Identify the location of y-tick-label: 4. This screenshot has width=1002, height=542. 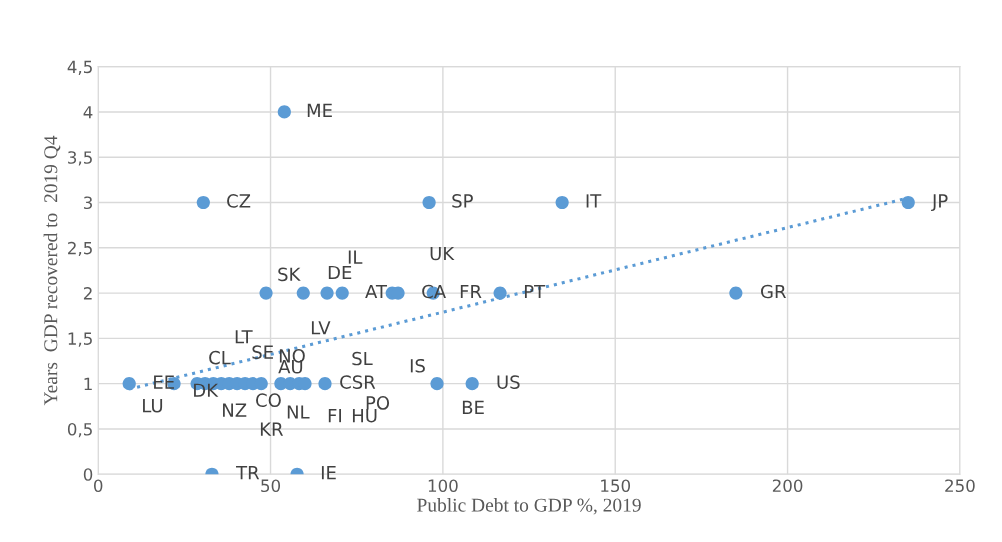
(88, 112).